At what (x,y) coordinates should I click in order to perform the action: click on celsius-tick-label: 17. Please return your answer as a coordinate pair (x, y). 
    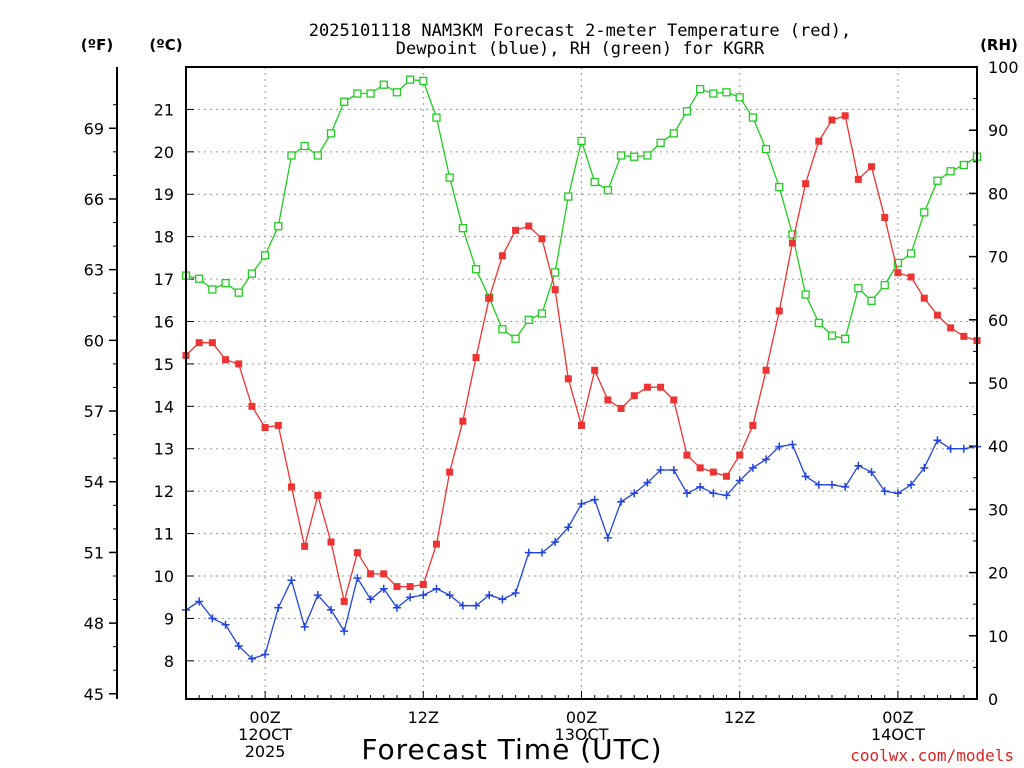
    Looking at the image, I should click on (164, 279).